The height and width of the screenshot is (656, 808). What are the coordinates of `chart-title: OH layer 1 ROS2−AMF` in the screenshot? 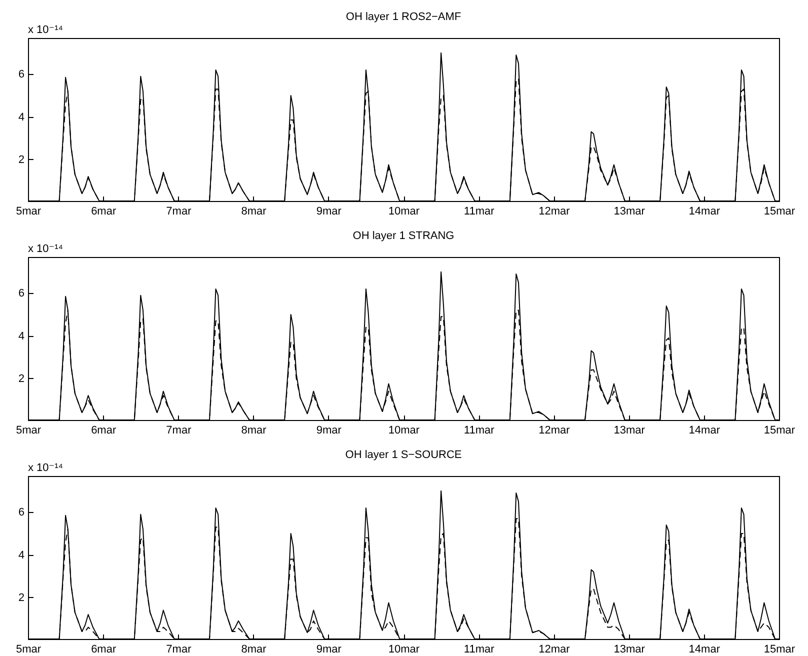 It's located at (404, 17).